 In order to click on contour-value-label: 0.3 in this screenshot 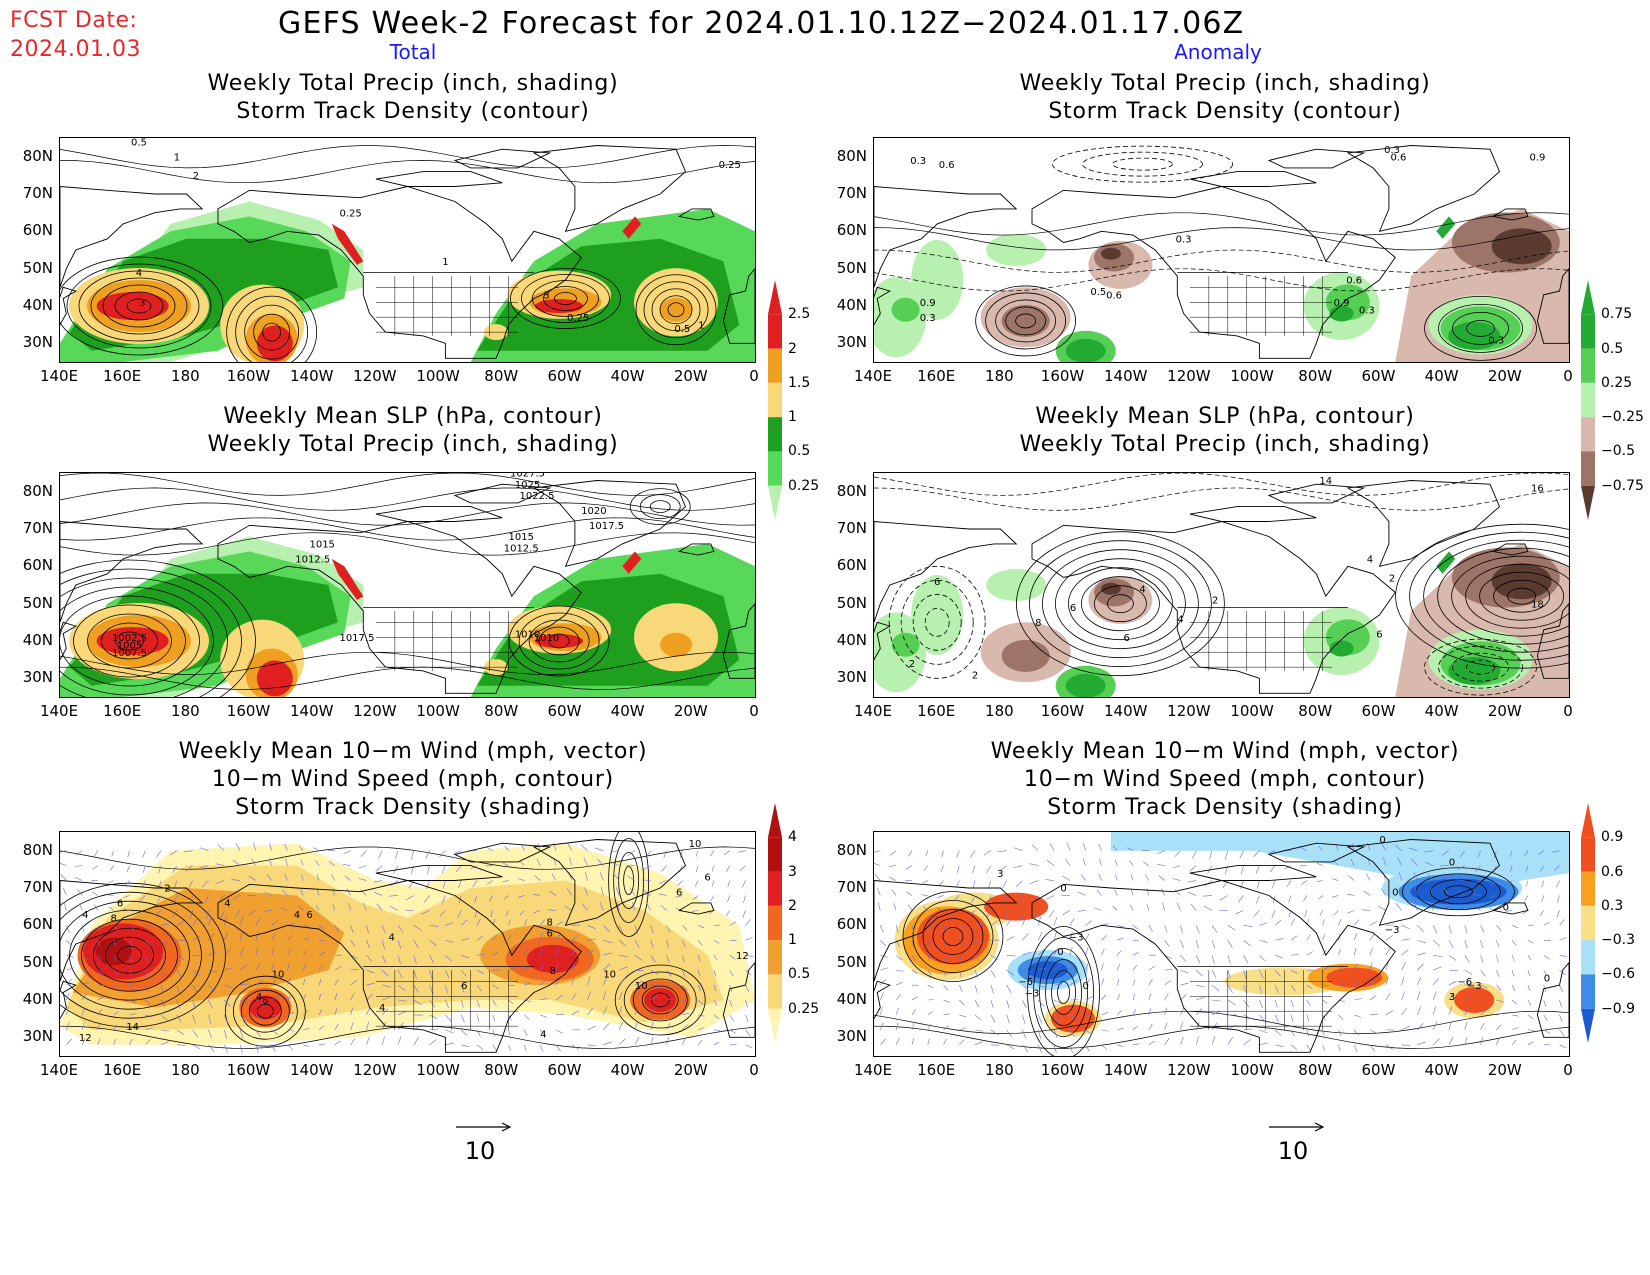, I will do `click(1496, 340)`.